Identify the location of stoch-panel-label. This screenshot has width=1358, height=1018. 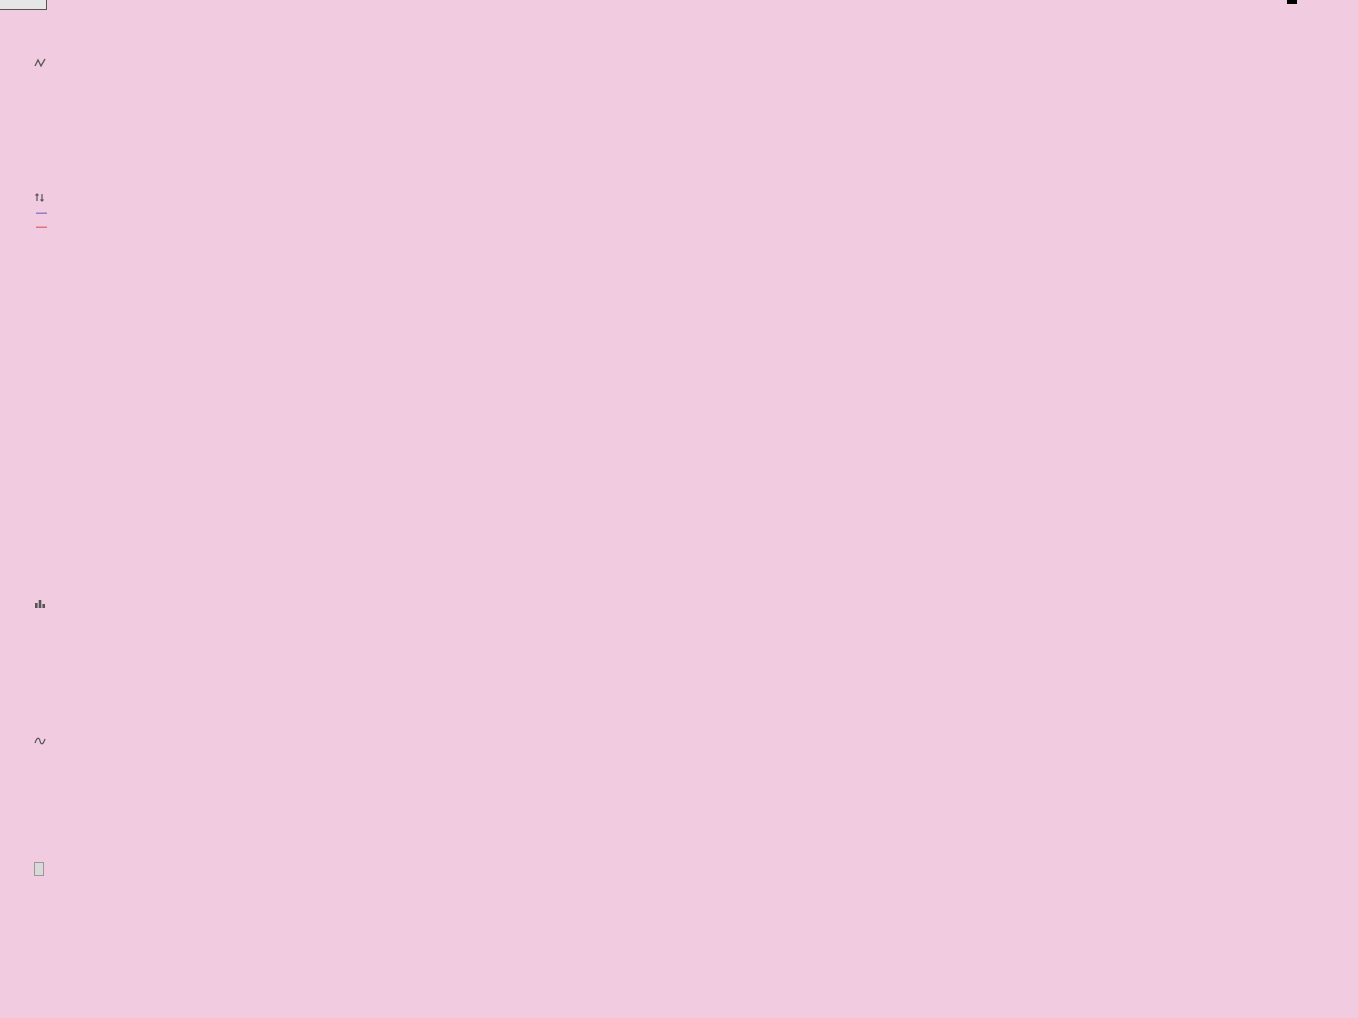
(41, 868).